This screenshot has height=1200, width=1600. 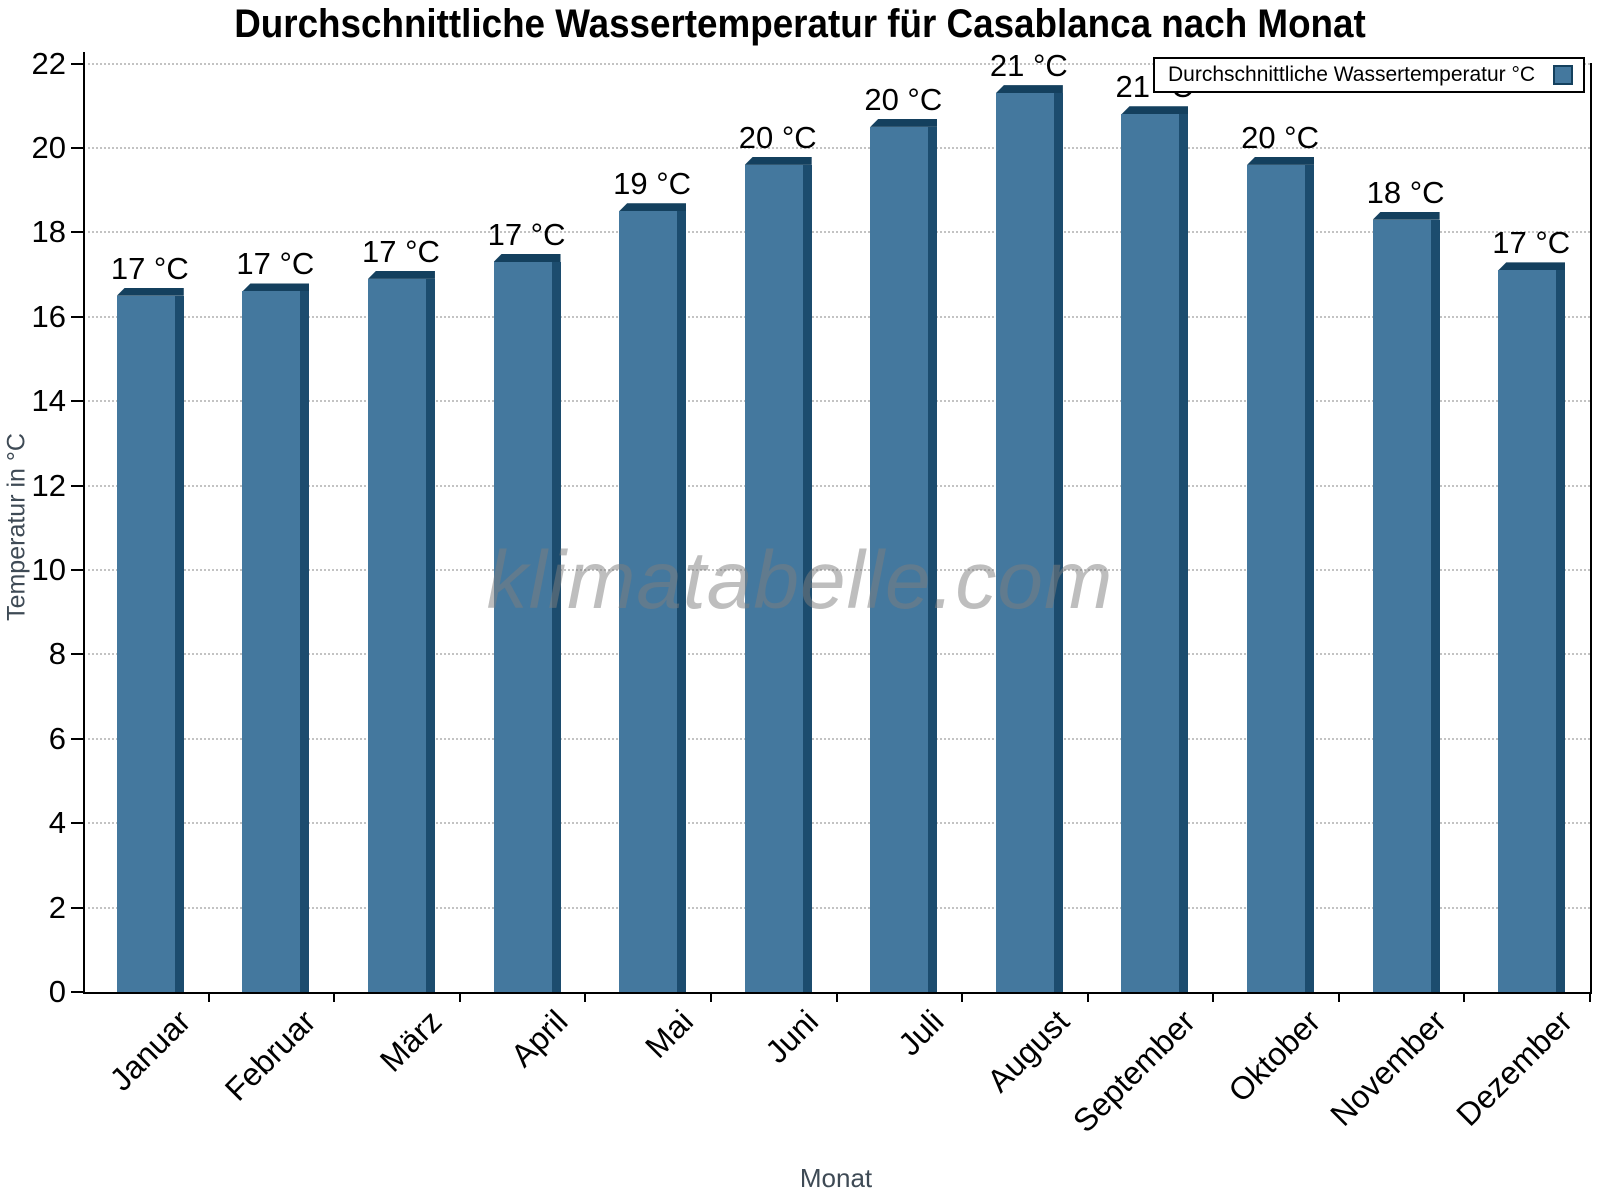 I want to click on bar-september, so click(x=1155, y=549).